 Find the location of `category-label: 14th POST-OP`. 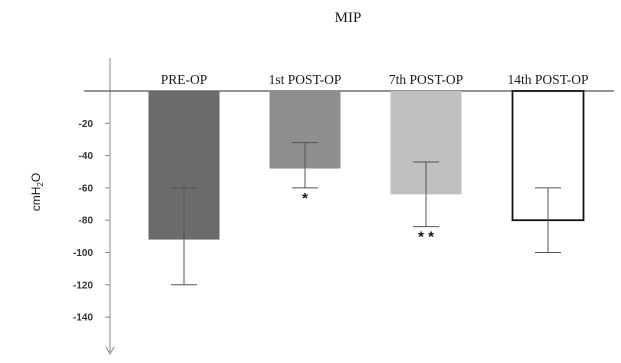

category-label: 14th POST-OP is located at coordinates (548, 79).